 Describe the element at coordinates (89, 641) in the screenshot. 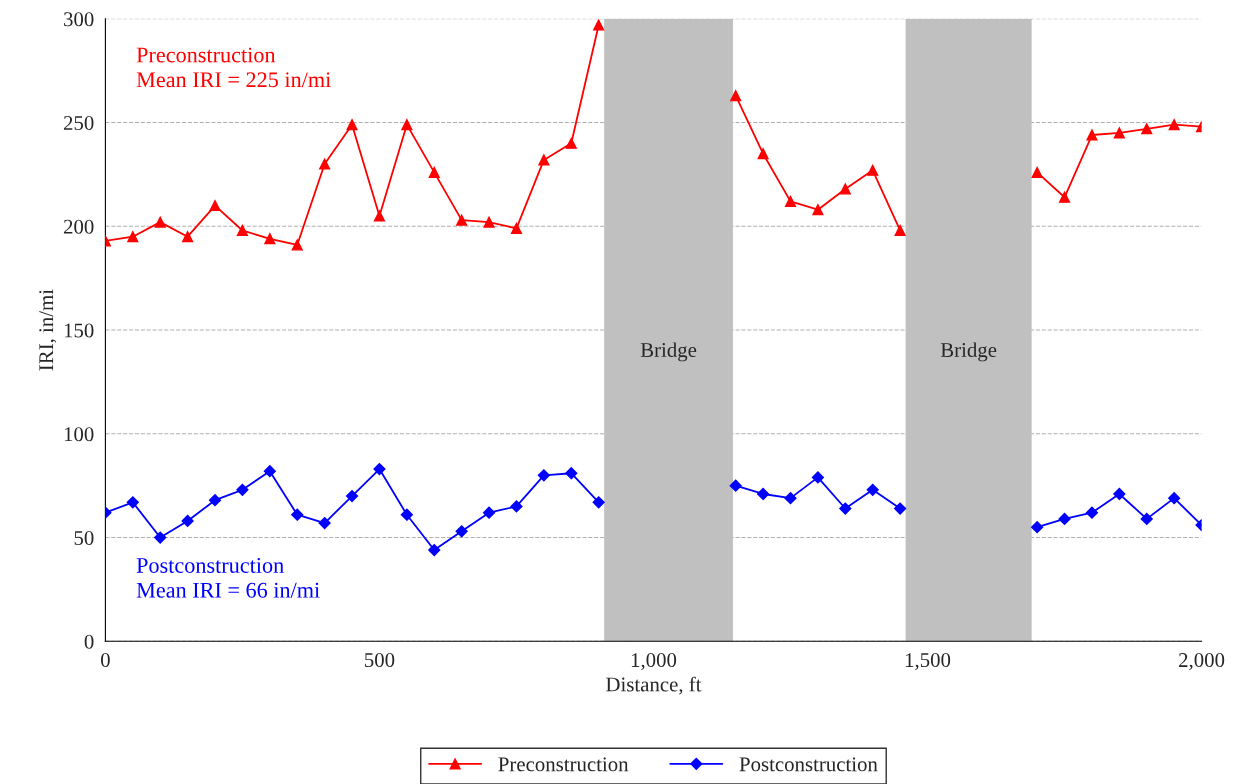

I see `y-tick-label: 0` at that location.